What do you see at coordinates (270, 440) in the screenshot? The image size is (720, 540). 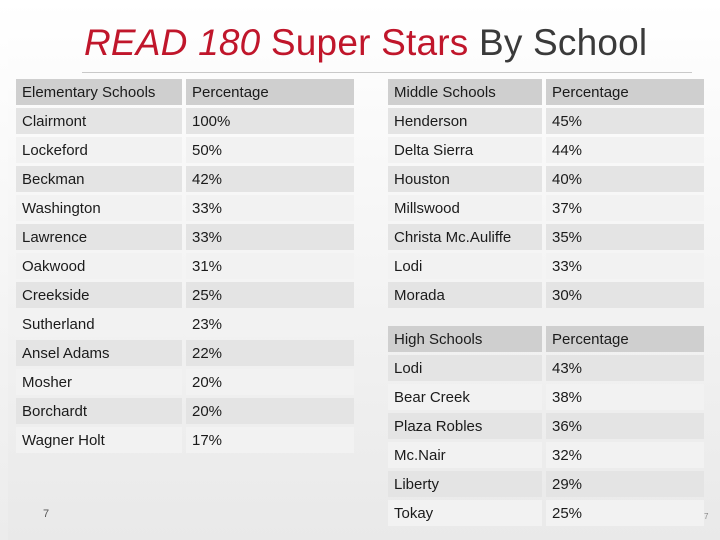 I see `percentage-cell: 17%` at bounding box center [270, 440].